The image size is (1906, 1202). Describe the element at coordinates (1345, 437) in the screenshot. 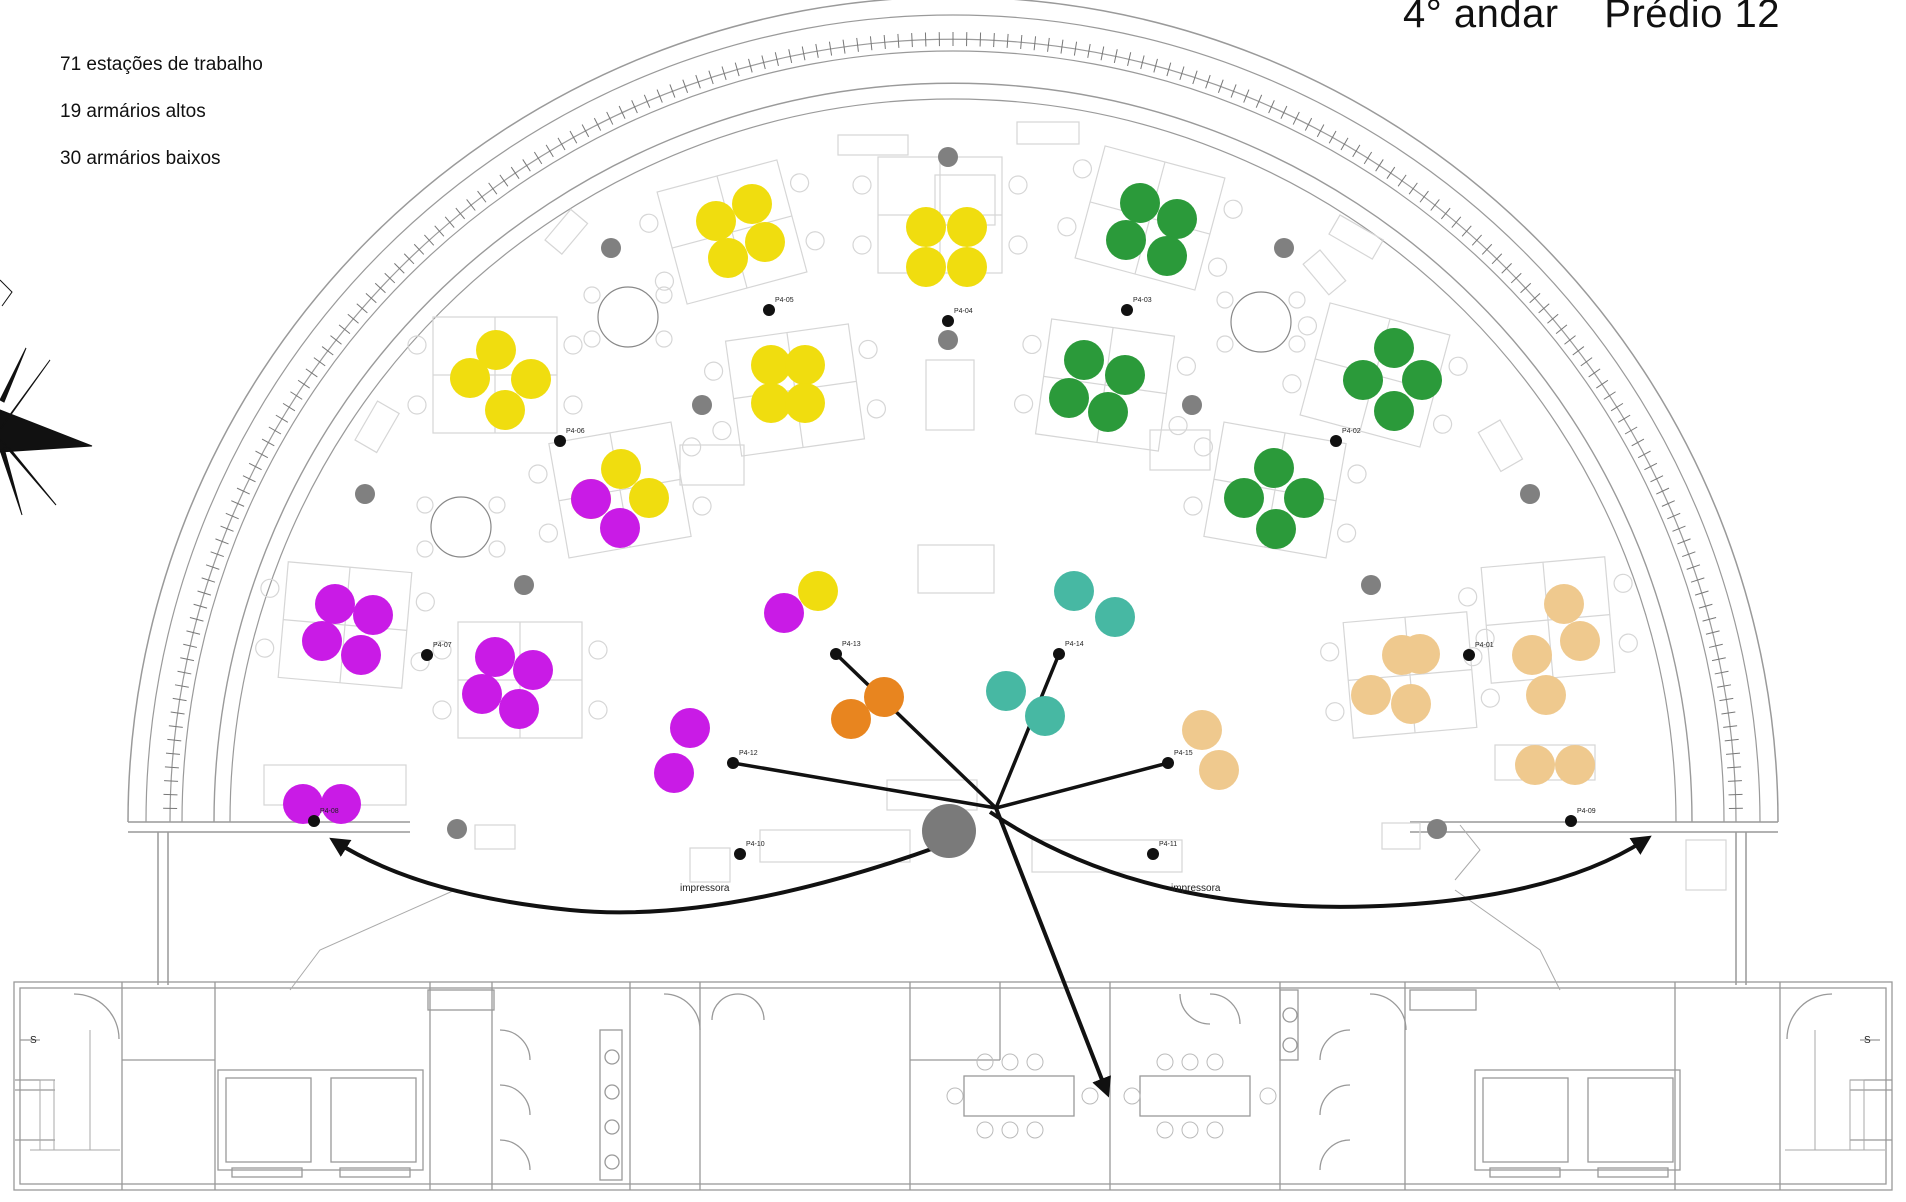

I see `data-point: P4-02` at that location.